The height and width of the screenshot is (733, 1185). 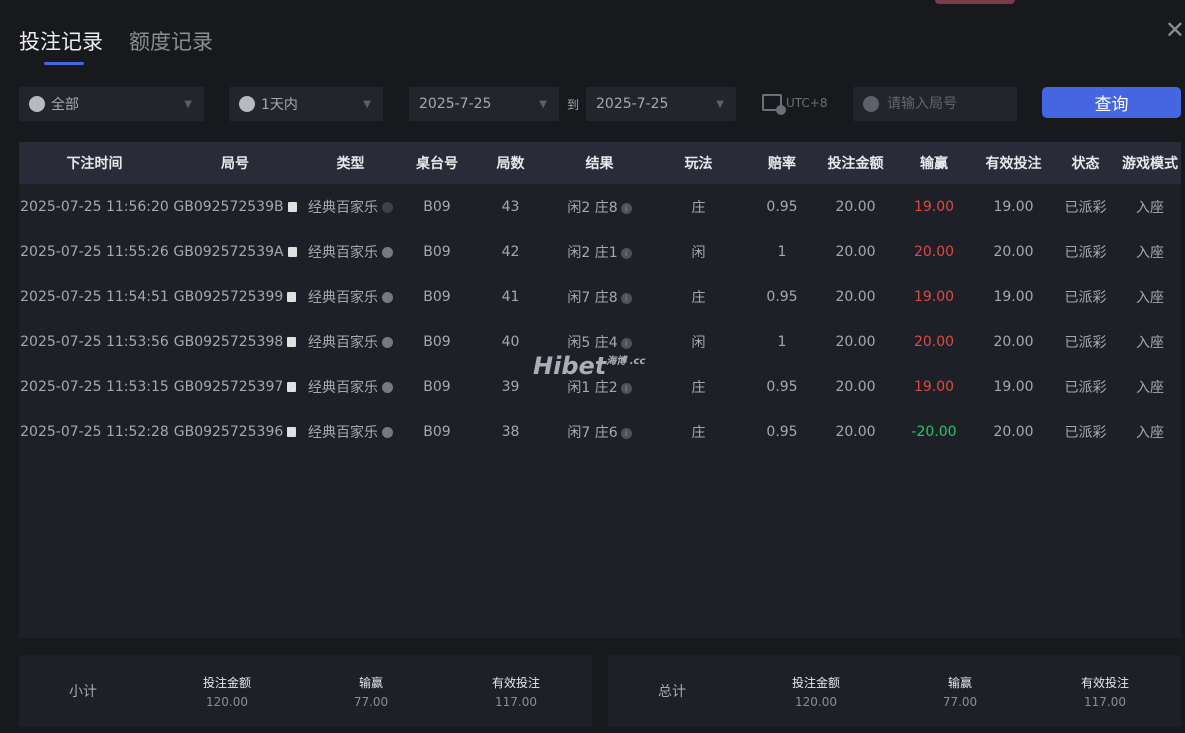 I want to click on round-id-value: GB0925725396, so click(x=228, y=431).